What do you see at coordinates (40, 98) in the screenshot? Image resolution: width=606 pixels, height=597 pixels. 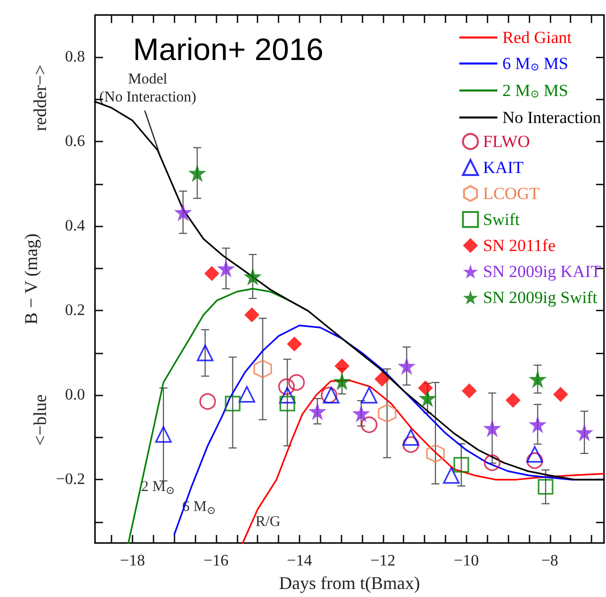 I see `text: redder−>` at bounding box center [40, 98].